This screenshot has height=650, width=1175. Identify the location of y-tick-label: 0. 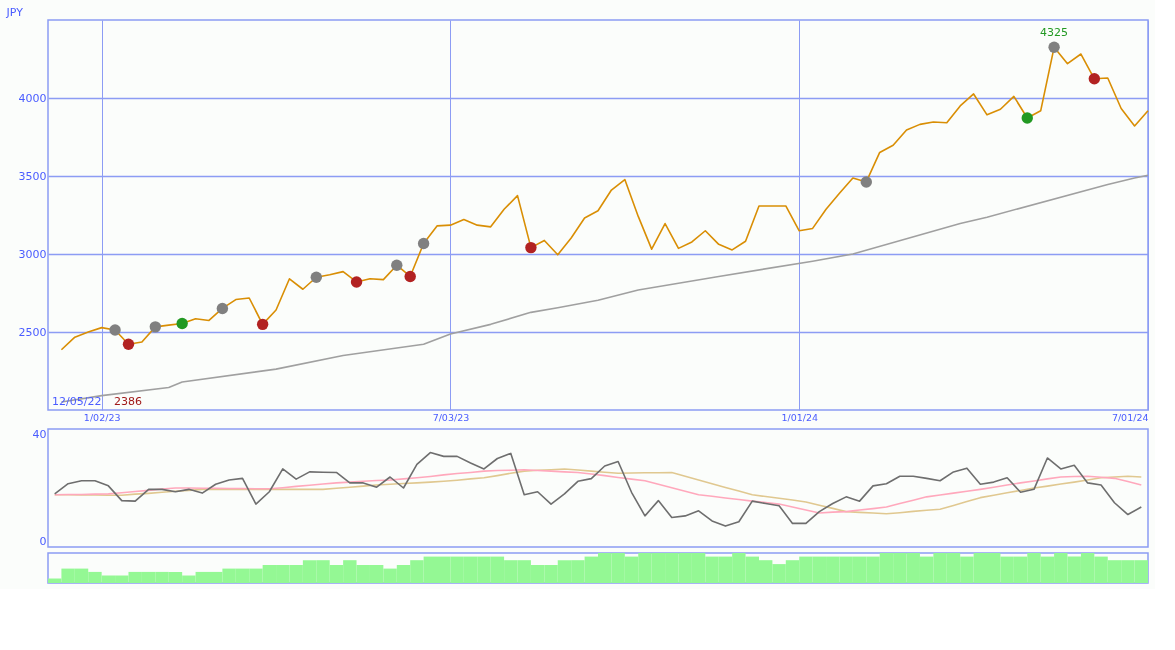
(43, 542).